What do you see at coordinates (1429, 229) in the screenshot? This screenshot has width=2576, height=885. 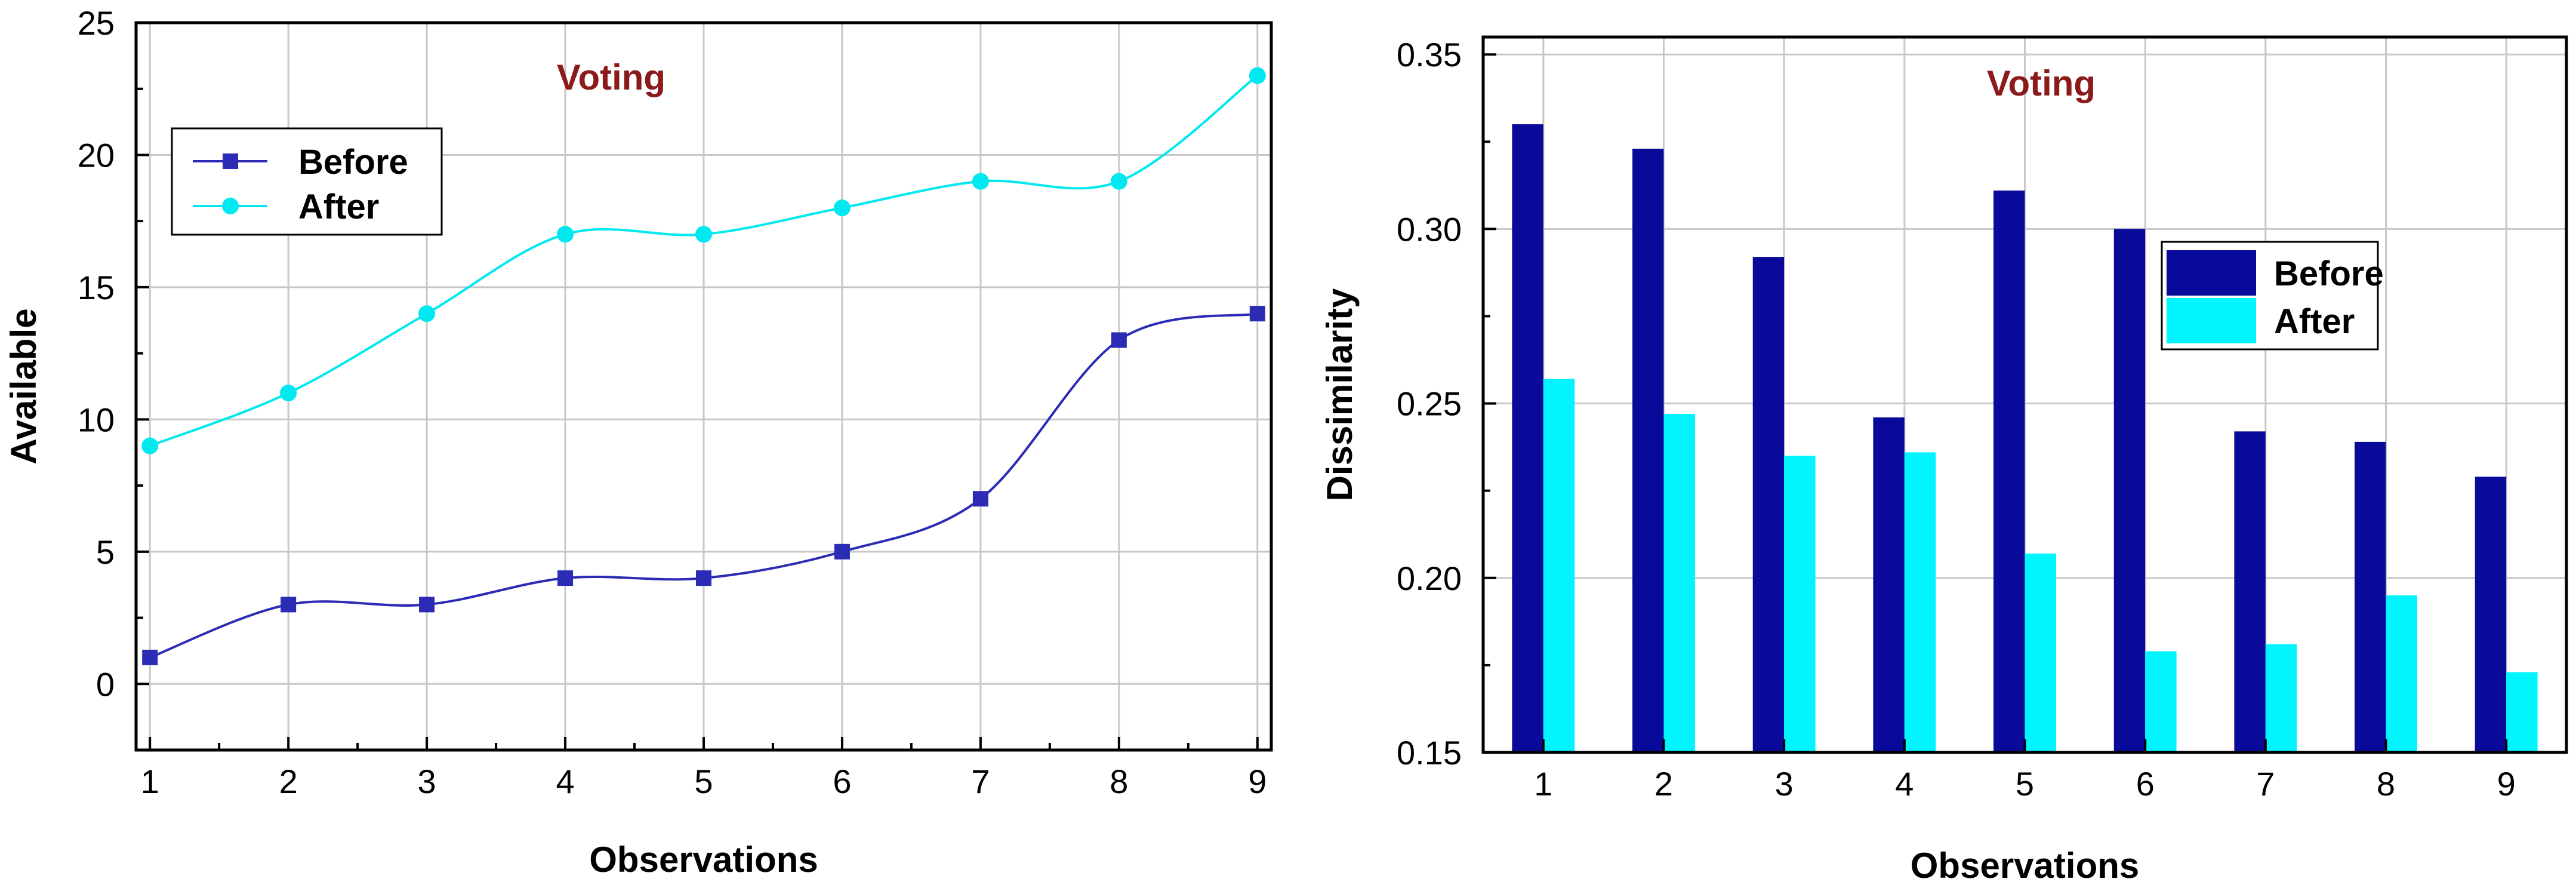 I see `y-tick-label: 0.30` at bounding box center [1429, 229].